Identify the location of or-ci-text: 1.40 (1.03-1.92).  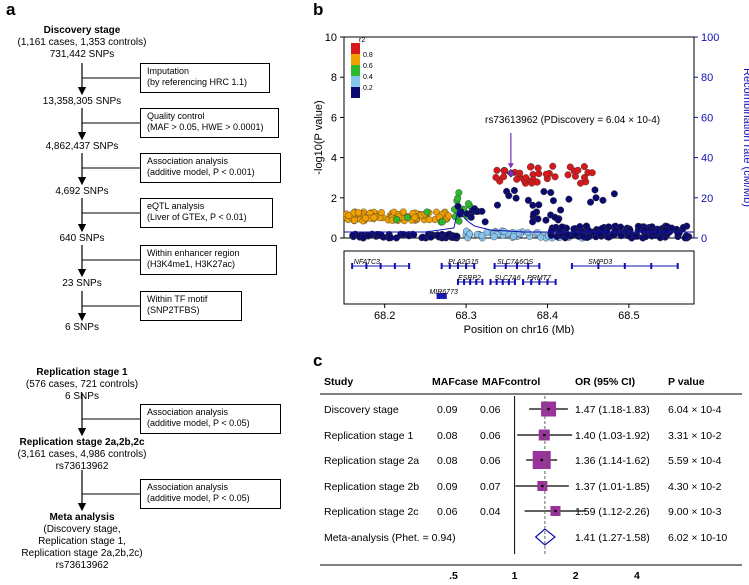
(612, 436).